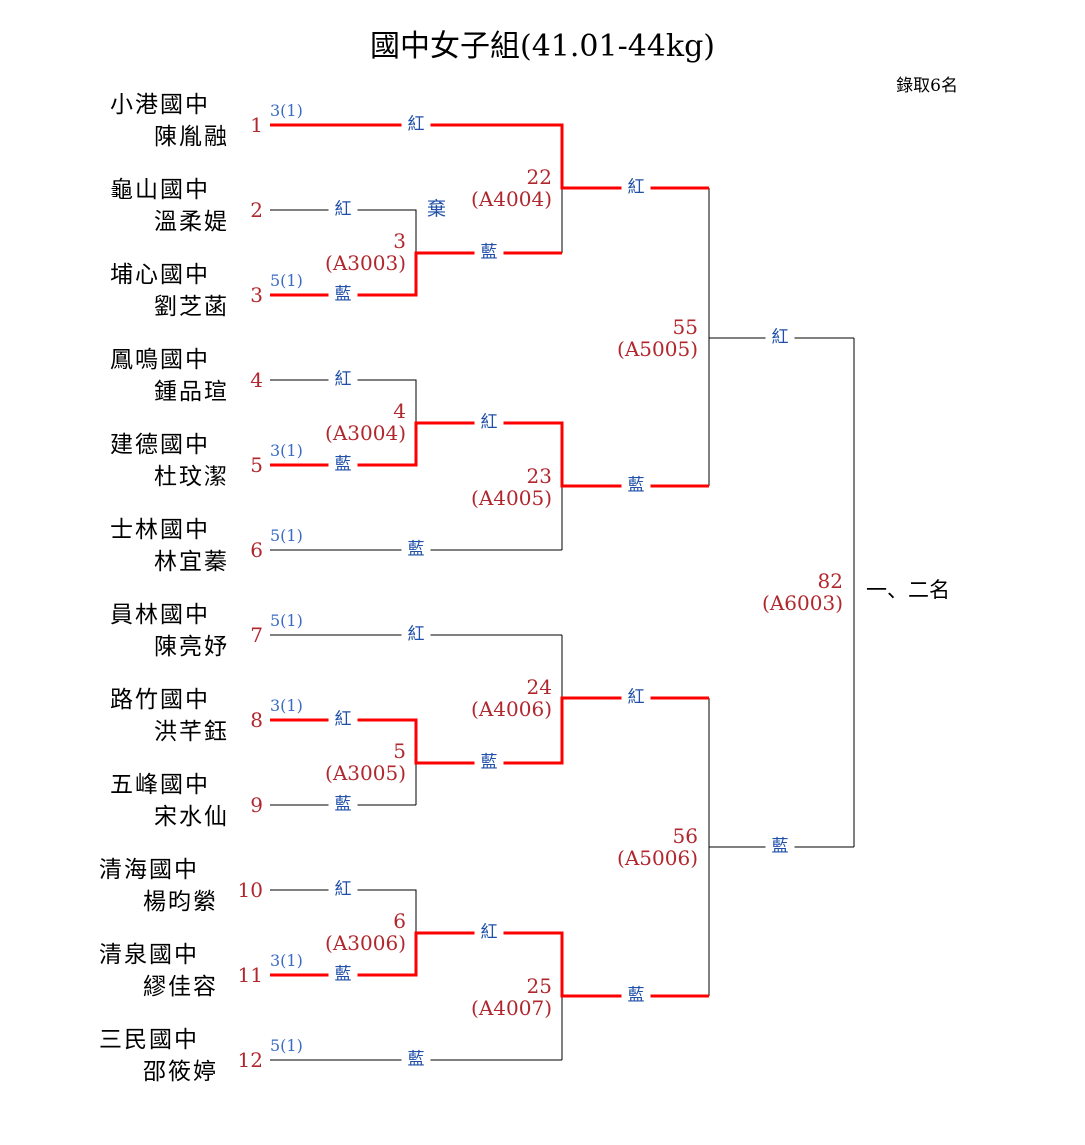 This screenshot has height=1145, width=1085. What do you see at coordinates (657, 858) in the screenshot?
I see `match-code: (A5006)` at bounding box center [657, 858].